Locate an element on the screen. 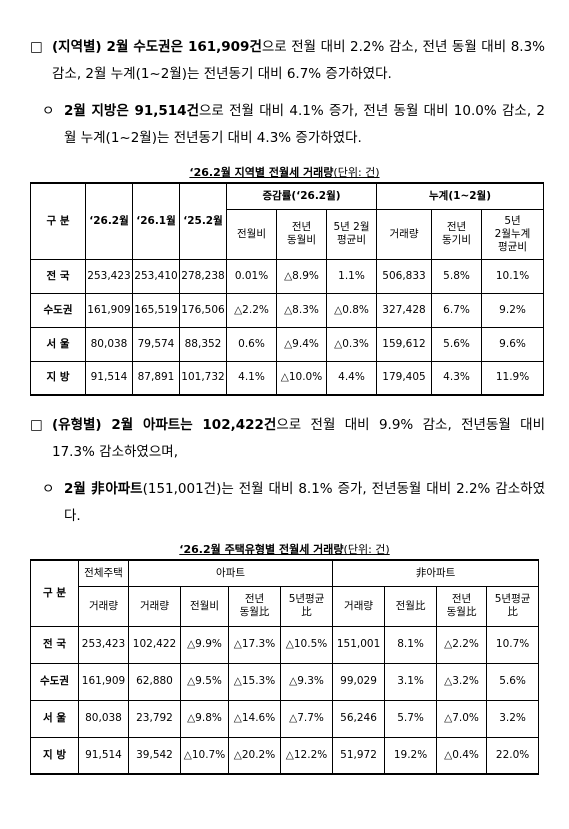  header-cell: 증감률(‘26.2월) is located at coordinates (301, 196).